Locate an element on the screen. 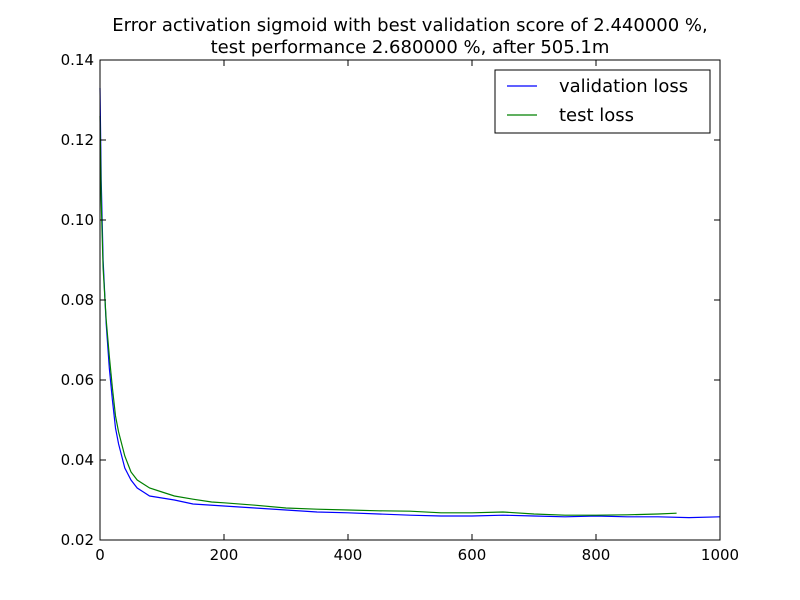  x-tick-label: 200 is located at coordinates (224, 555).